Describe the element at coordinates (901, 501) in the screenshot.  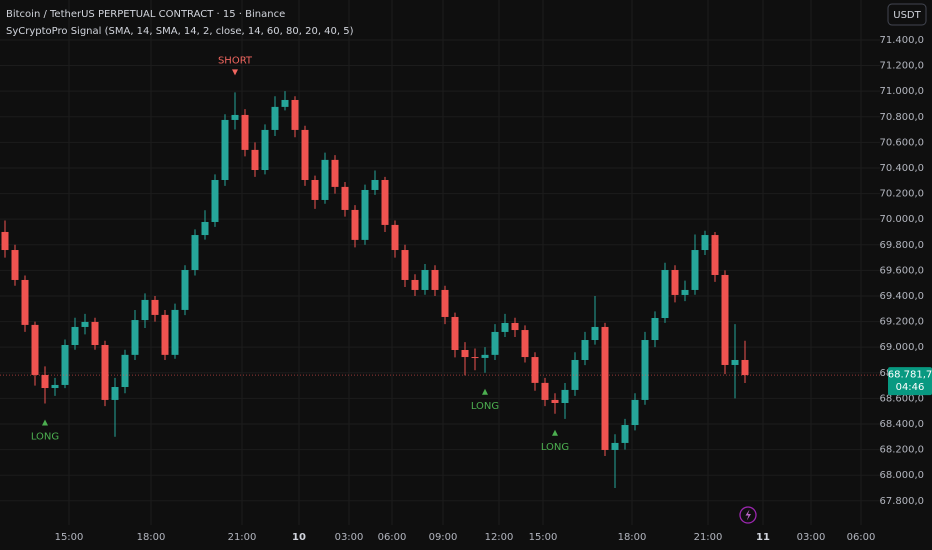
I see `y-tick-label: 67.800,0` at that location.